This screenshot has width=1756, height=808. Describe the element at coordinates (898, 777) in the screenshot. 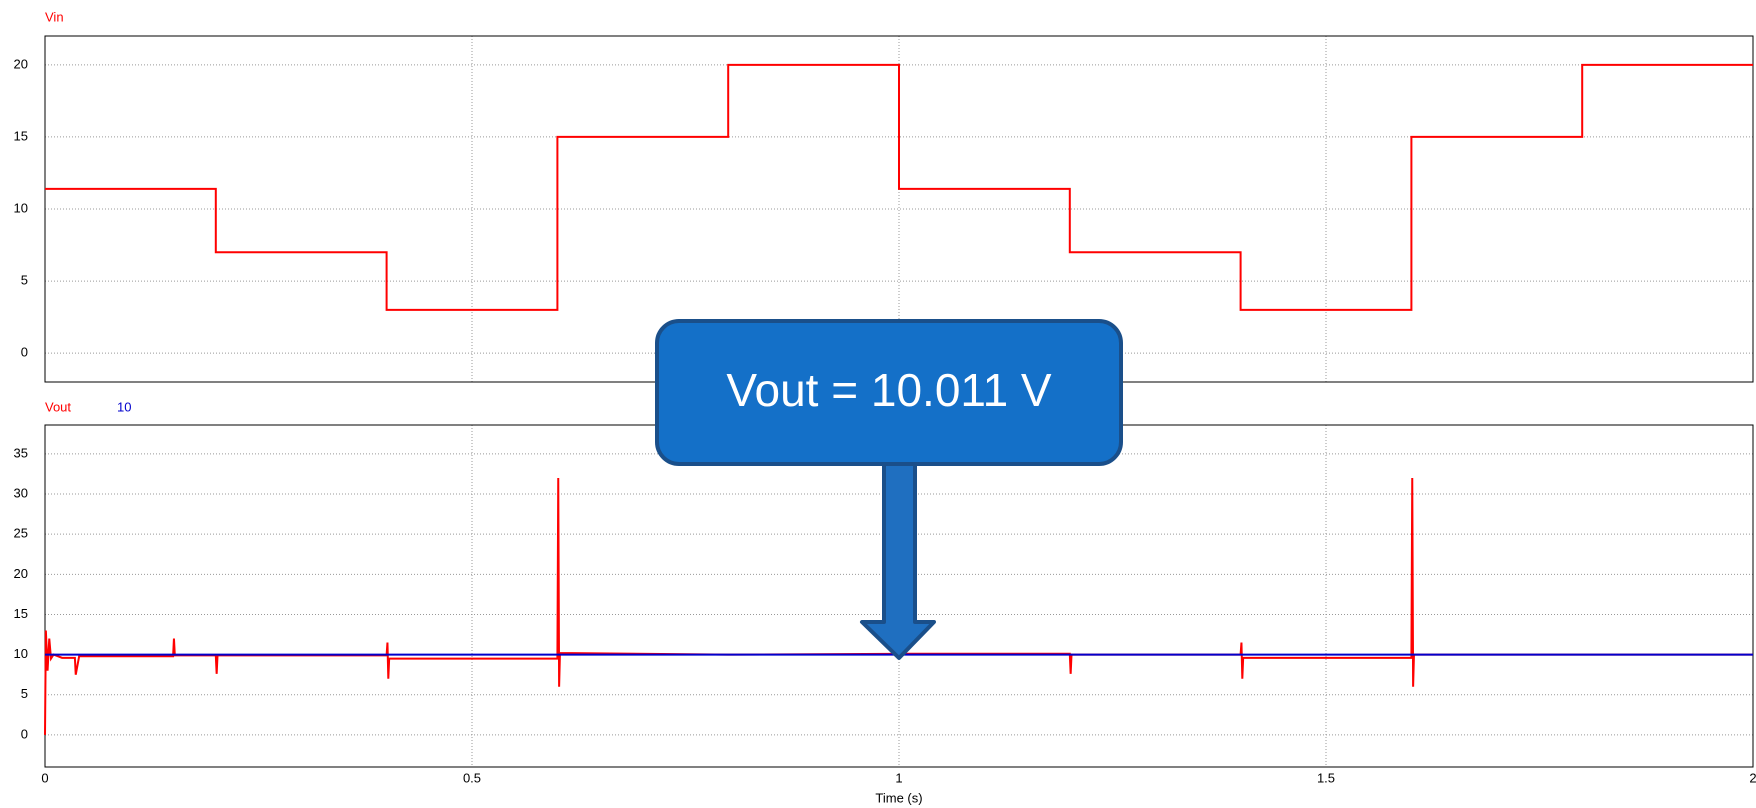

I see `x-tick-label: 1` at that location.